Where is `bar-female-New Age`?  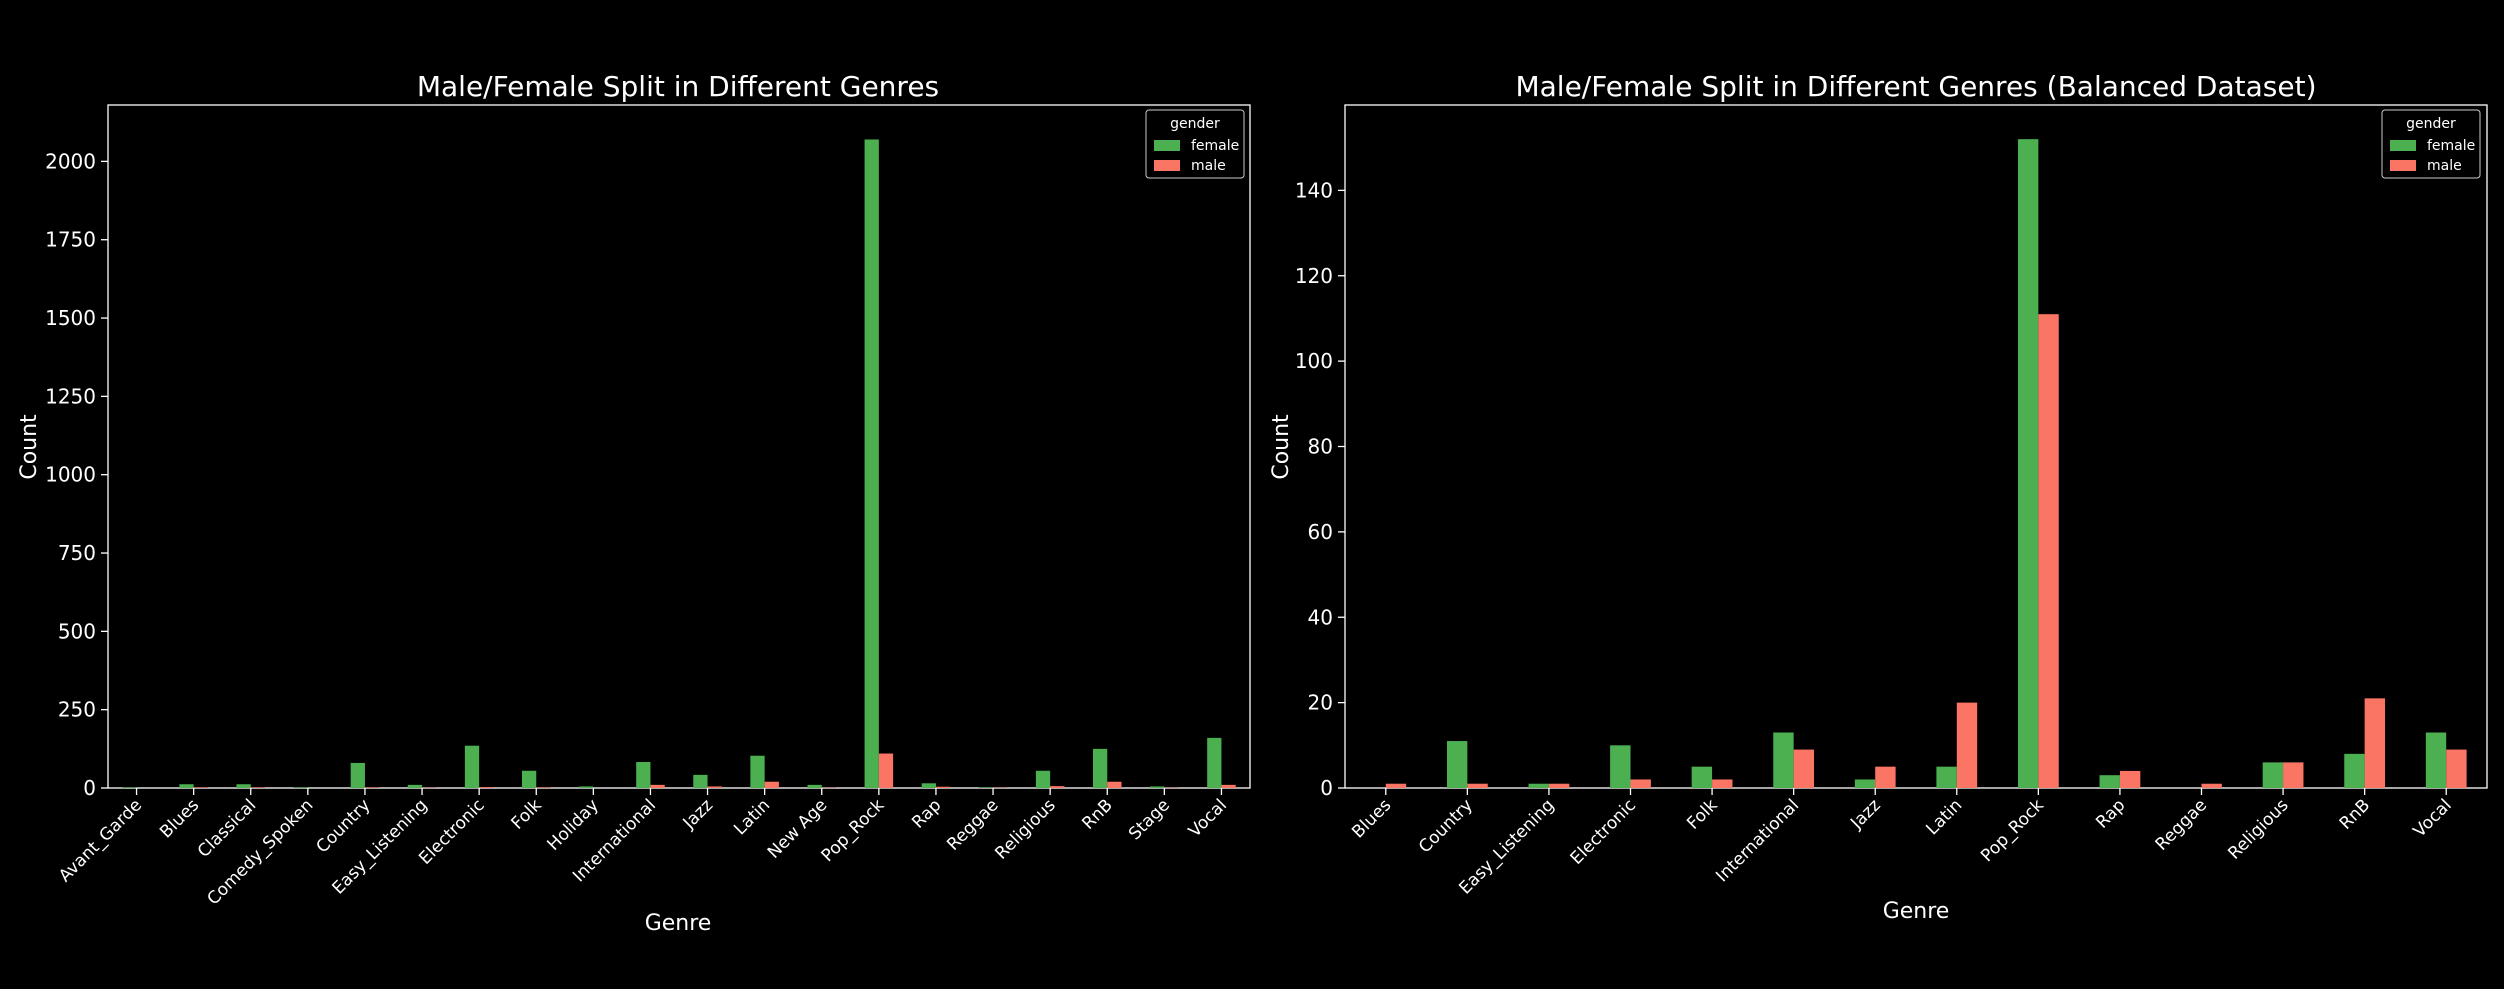 bar-female-New Age is located at coordinates (814, 786).